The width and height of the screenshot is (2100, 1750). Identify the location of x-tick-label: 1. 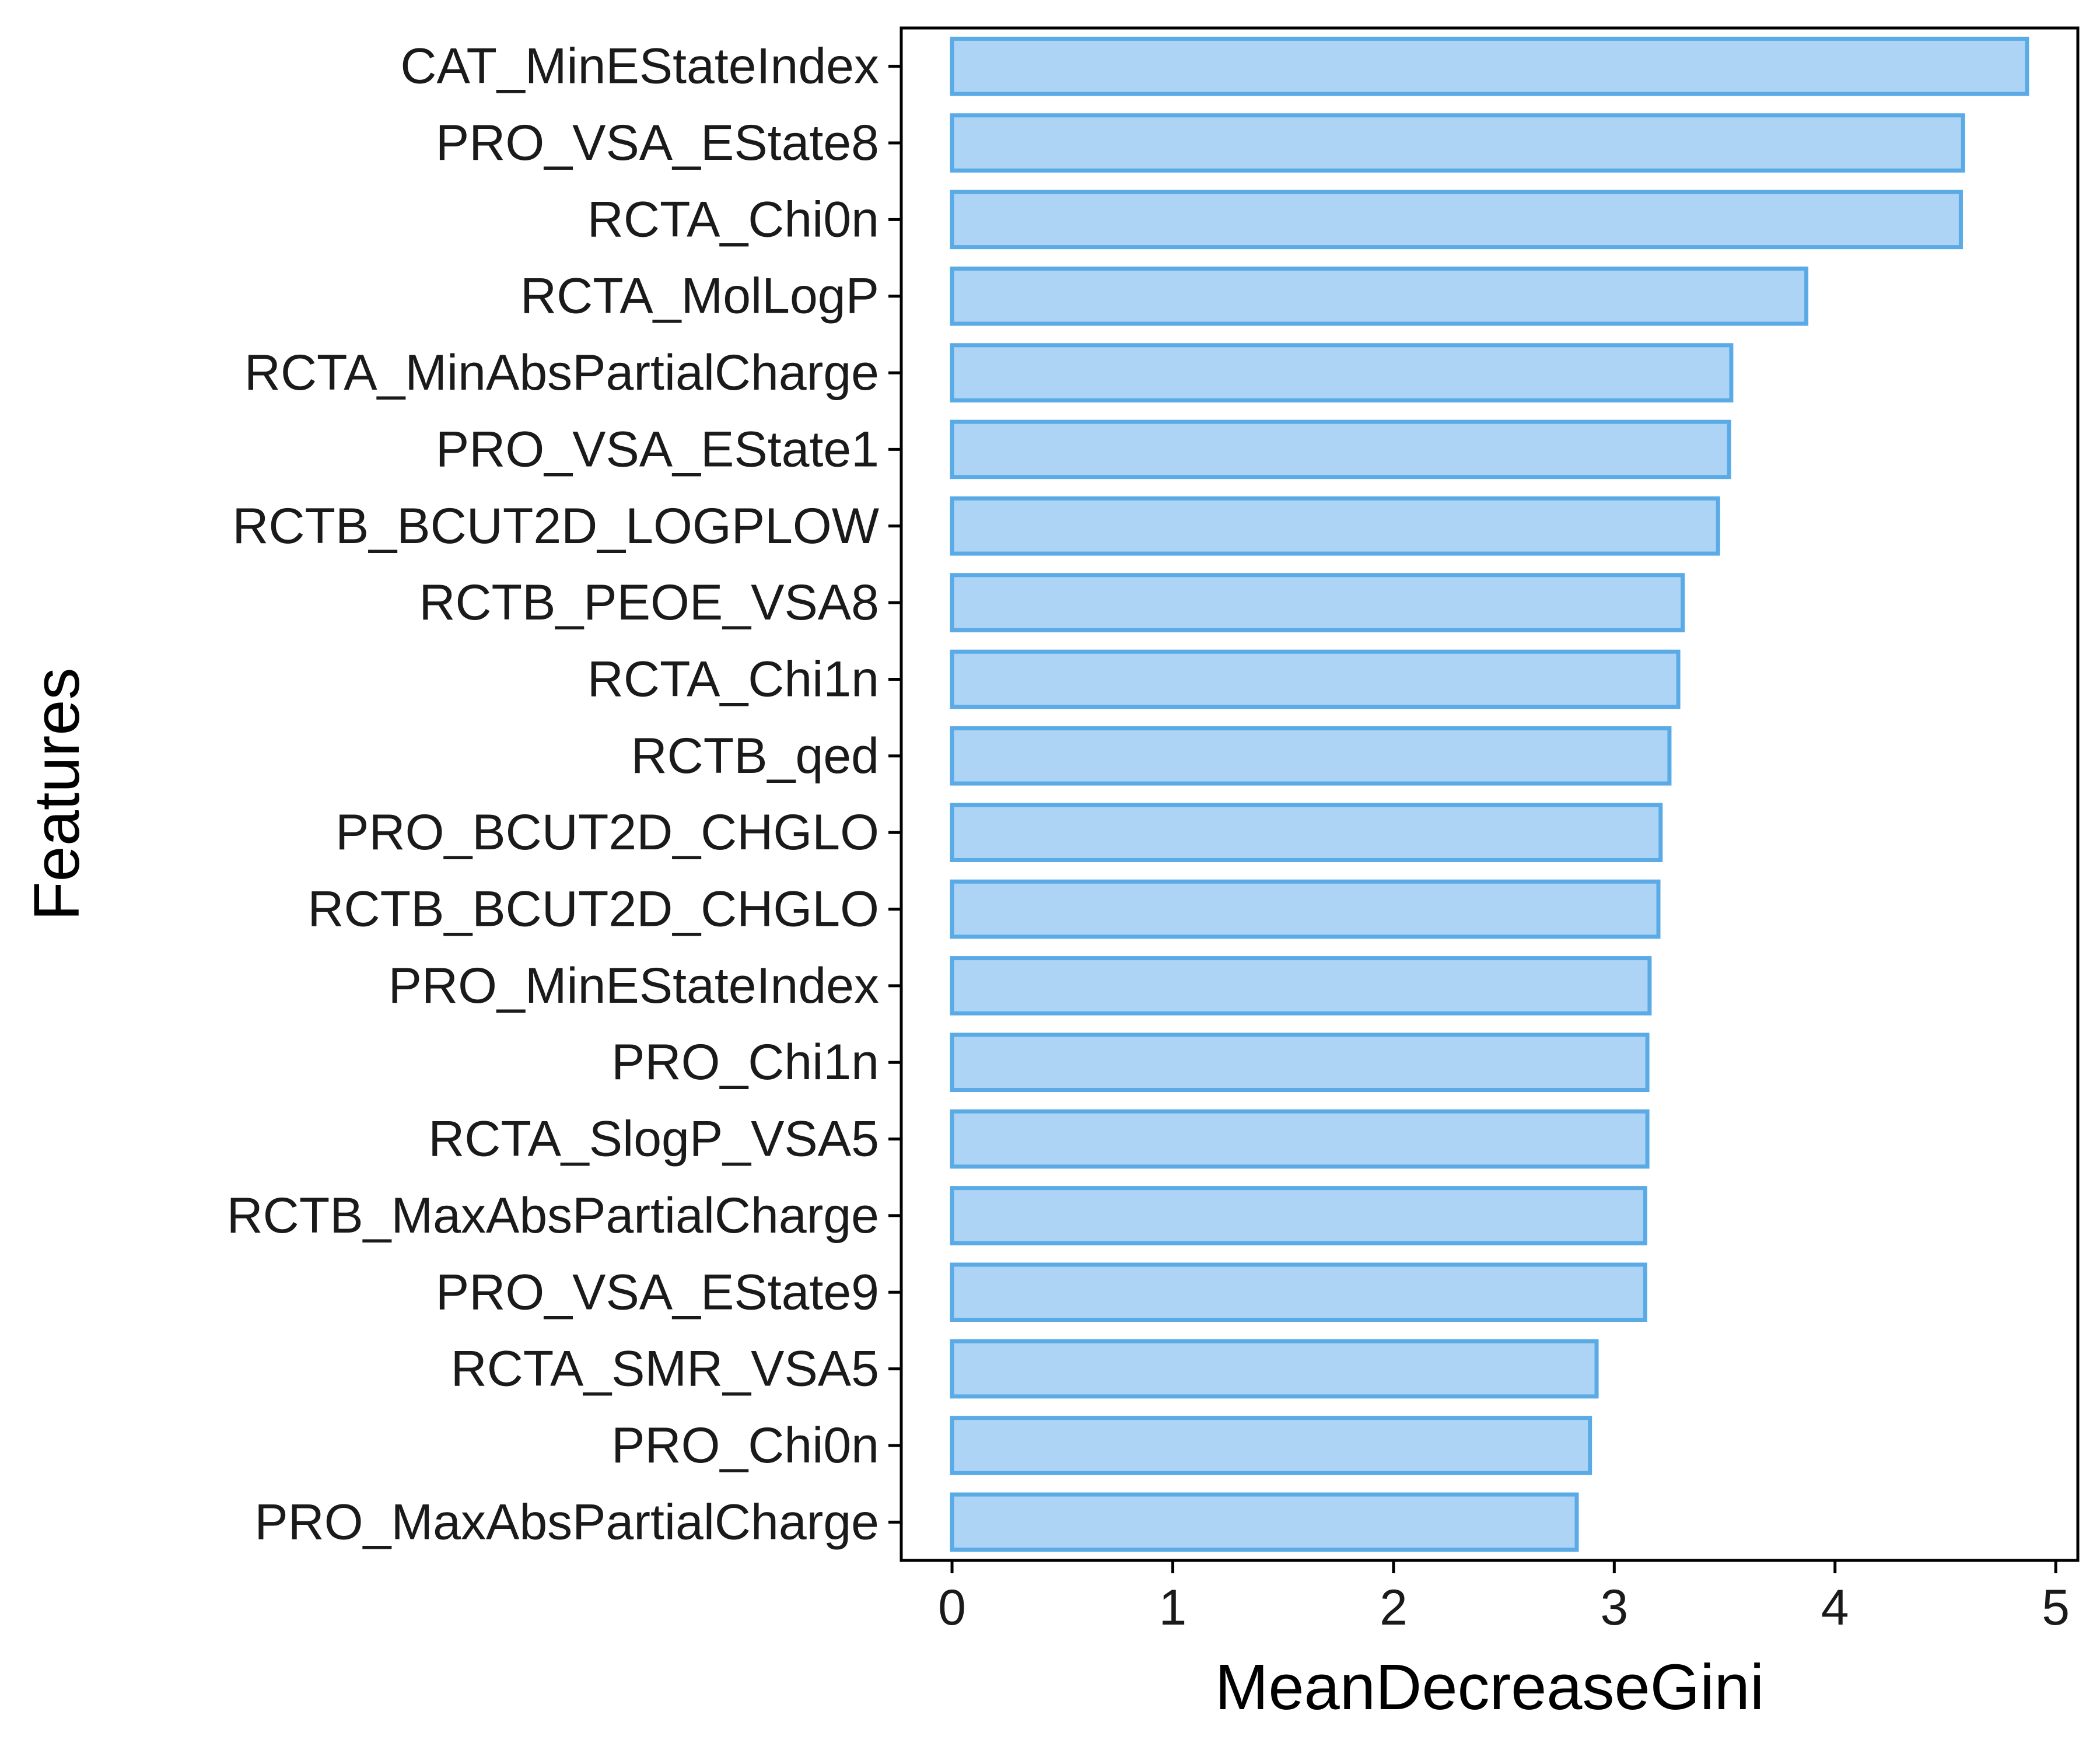
(1173, 1608).